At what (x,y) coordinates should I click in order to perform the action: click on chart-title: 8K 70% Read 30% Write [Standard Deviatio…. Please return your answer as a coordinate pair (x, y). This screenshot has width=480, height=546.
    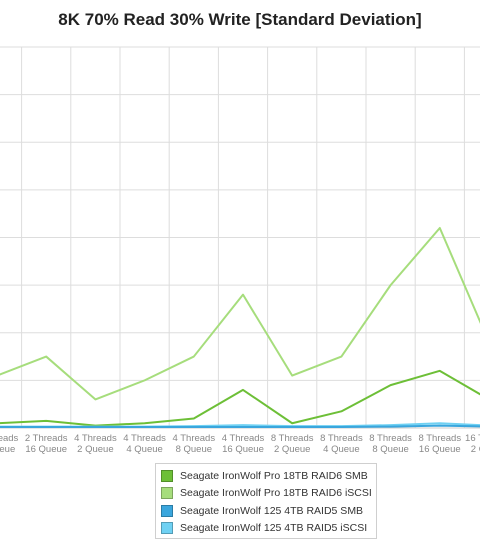
    Looking at the image, I should click on (240, 19).